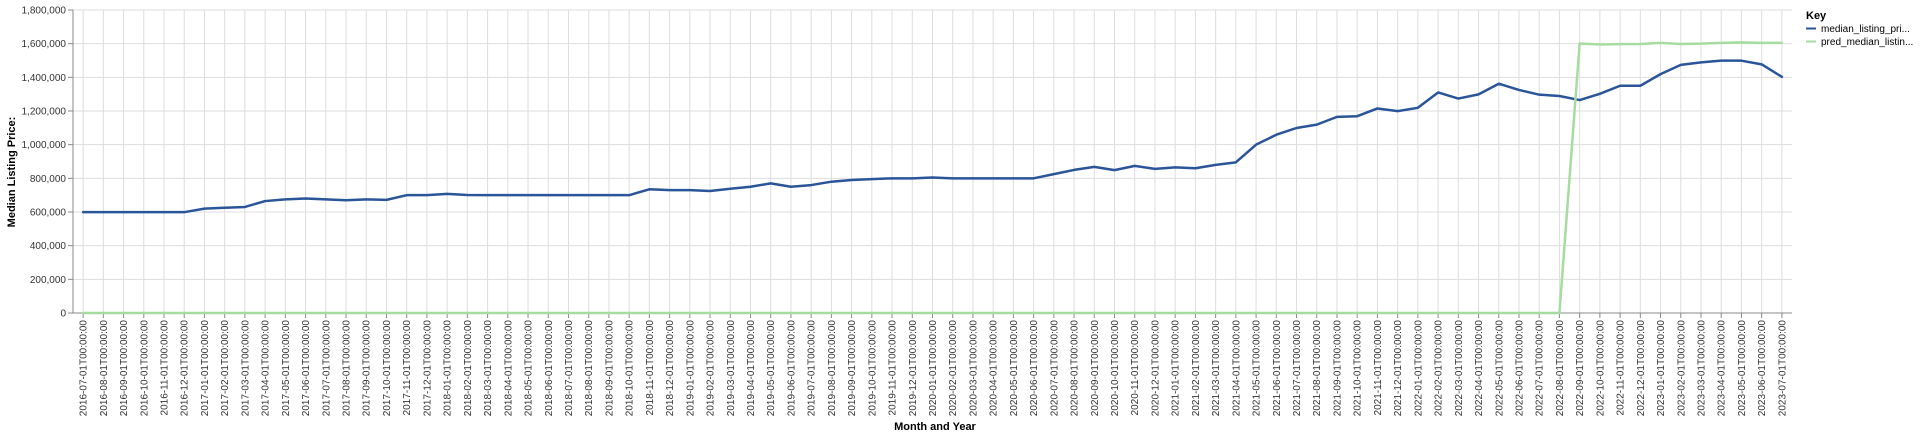  What do you see at coordinates (1816, 16) in the screenshot?
I see `legend-title: Key` at bounding box center [1816, 16].